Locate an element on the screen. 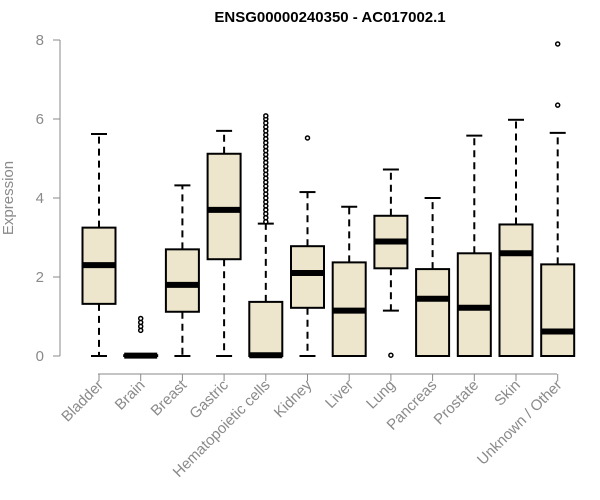 Image resolution: width=600 pixels, height=500 pixels. y-axis-label: Expression is located at coordinates (8, 198).